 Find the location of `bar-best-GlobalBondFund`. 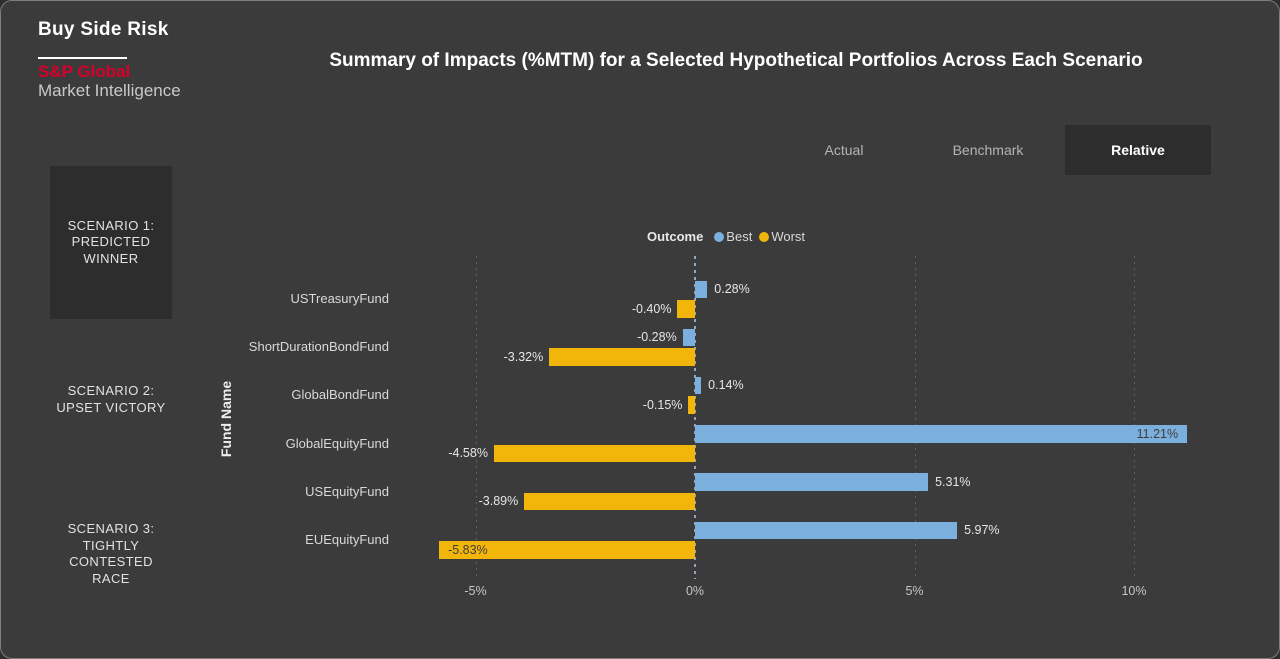

bar-best-GlobalBondFund is located at coordinates (698, 385).